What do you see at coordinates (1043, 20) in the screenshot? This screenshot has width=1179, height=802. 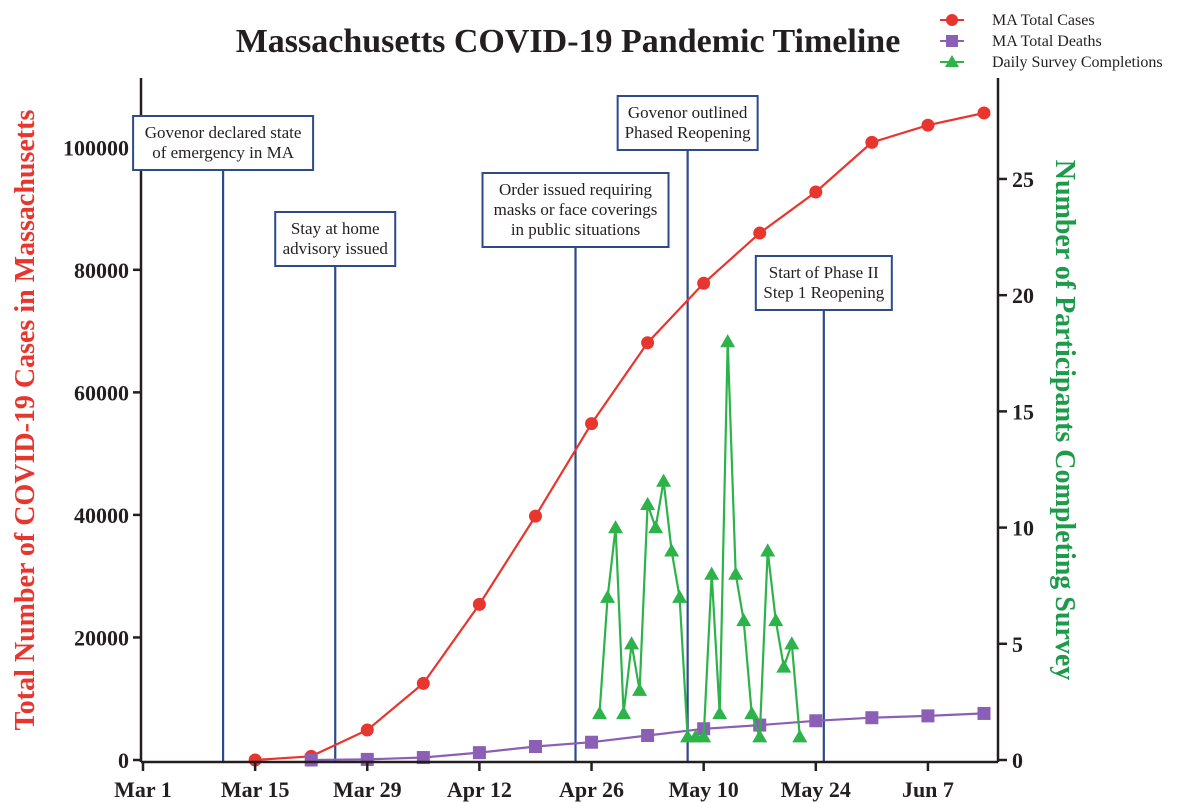 I see `legend-label: MA Total Cases` at bounding box center [1043, 20].